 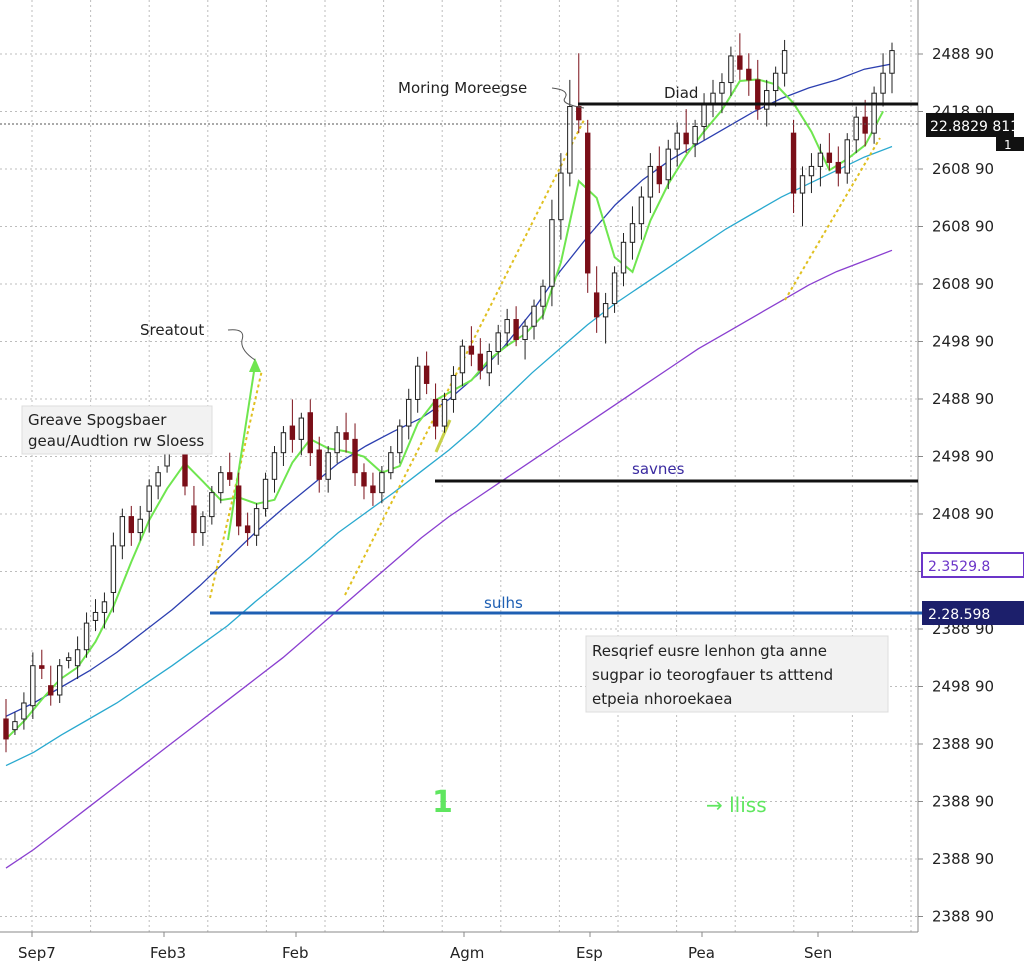 I want to click on y-tick-label: 2608 90, so click(x=963, y=284).